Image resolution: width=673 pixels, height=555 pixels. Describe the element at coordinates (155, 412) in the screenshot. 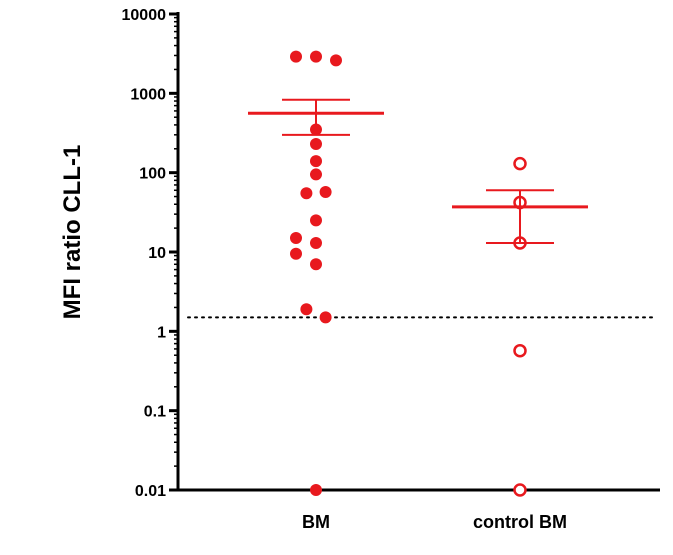

I see `y-tick-label: 0.1` at that location.